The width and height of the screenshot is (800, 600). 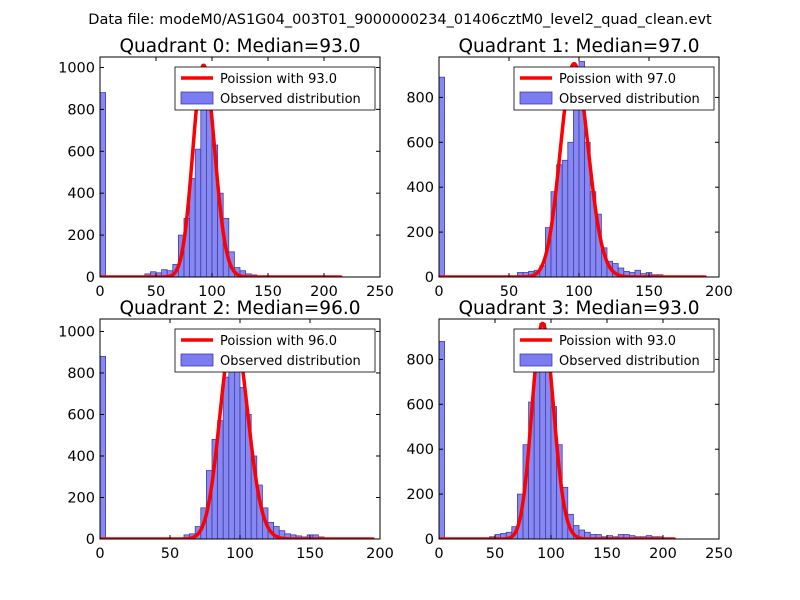 What do you see at coordinates (614, 88) in the screenshot?
I see `legend: Poission with 97.0 Observed distribution` at bounding box center [614, 88].